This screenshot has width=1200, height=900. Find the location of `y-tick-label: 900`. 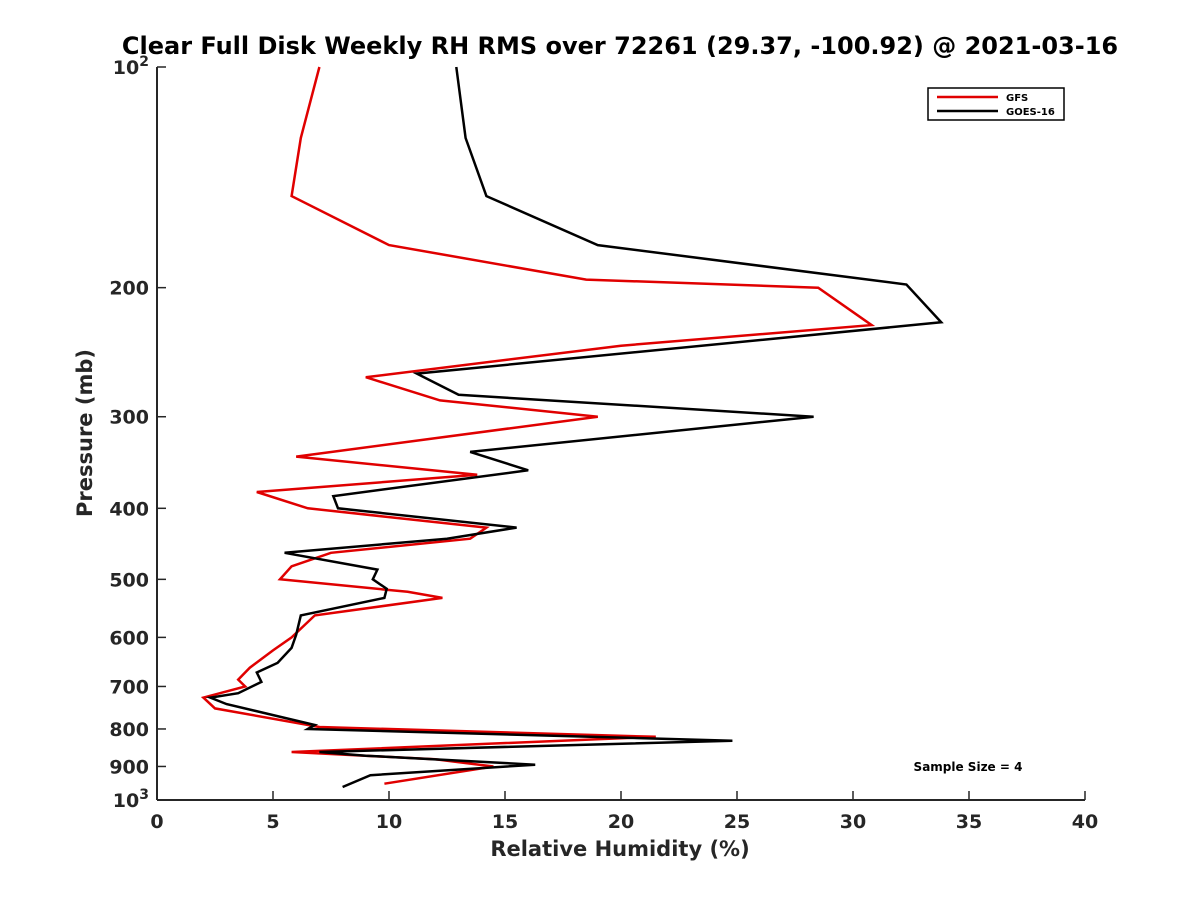

y-tick-label: 900 is located at coordinates (129, 767).